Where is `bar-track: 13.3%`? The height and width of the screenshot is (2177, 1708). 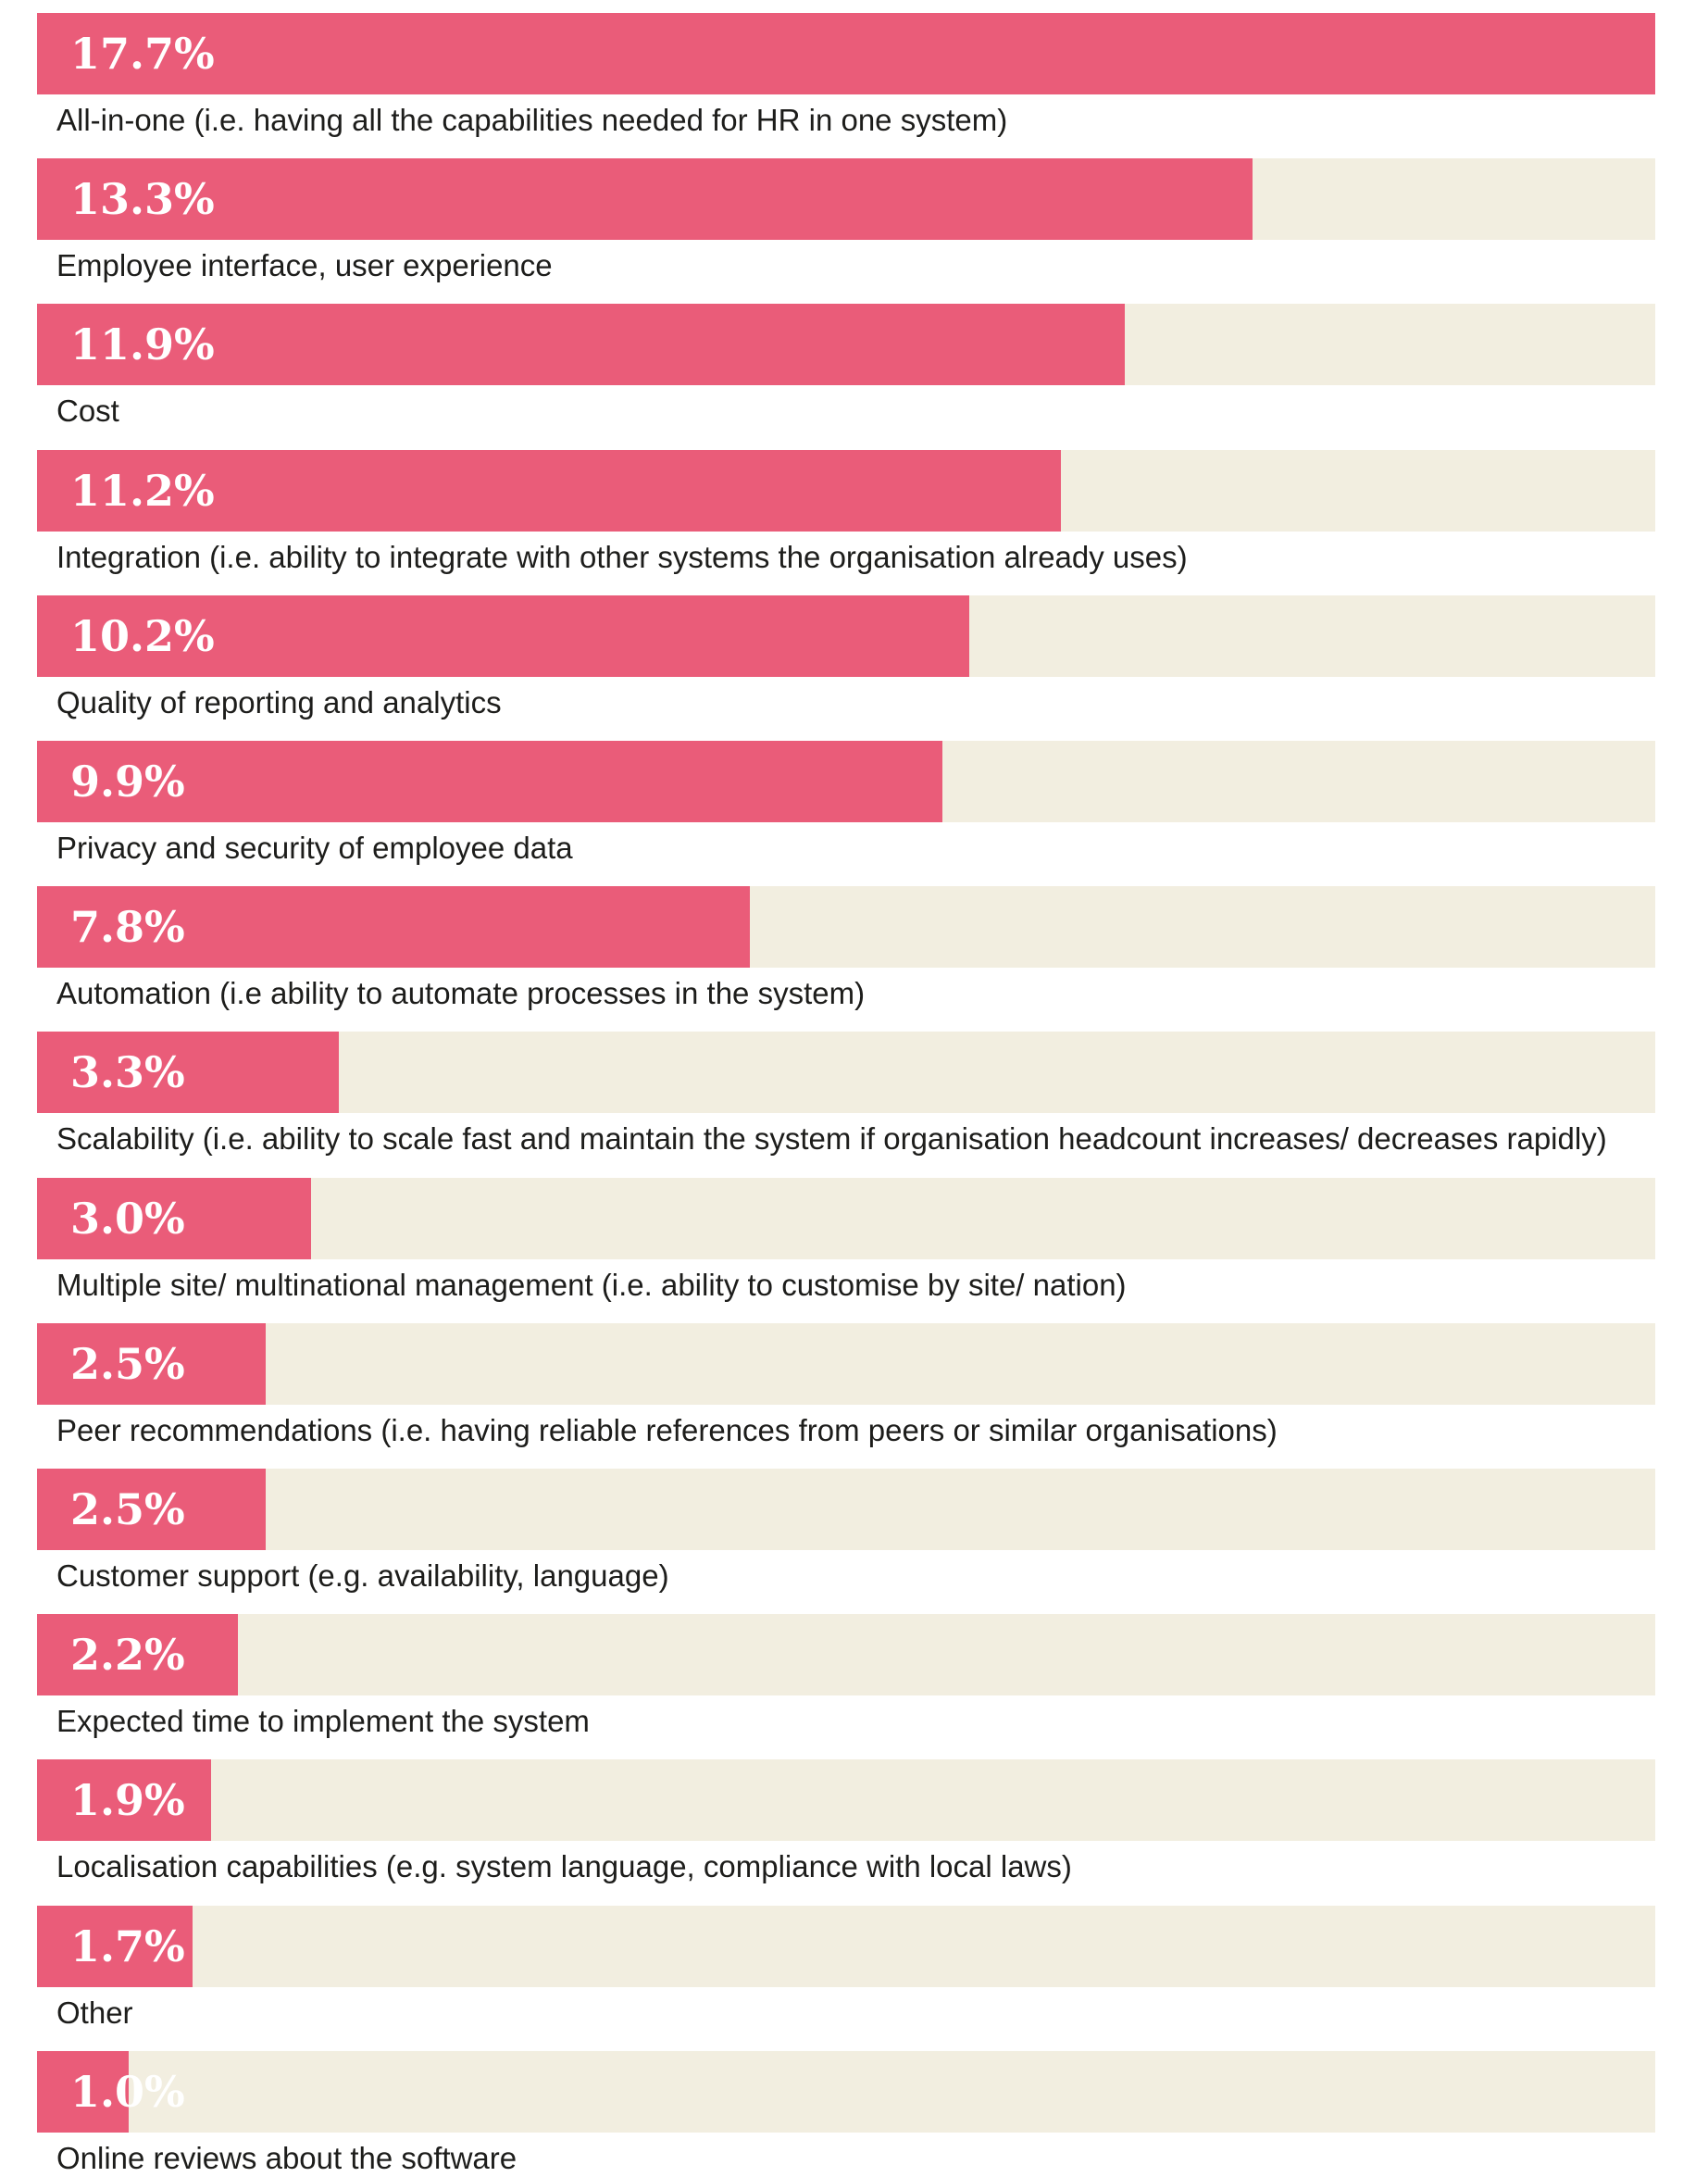
bar-track: 13.3% is located at coordinates (846, 199).